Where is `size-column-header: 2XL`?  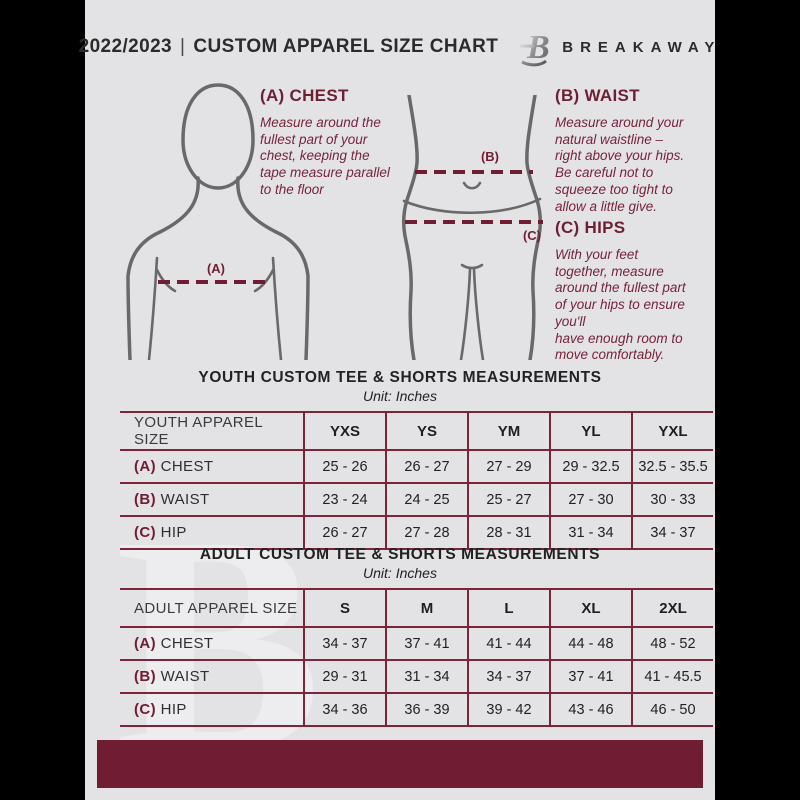
size-column-header: 2XL is located at coordinates (672, 608).